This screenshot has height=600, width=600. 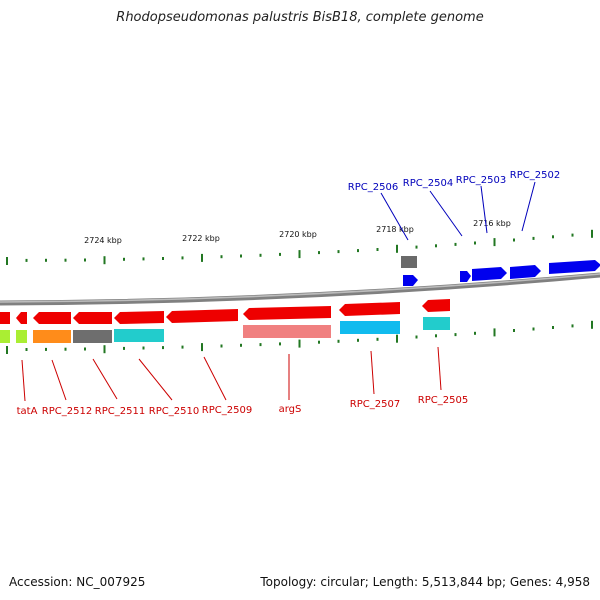 What do you see at coordinates (428, 183) in the screenshot?
I see `gene-label-rpc-2504: RPC_2504` at bounding box center [428, 183].